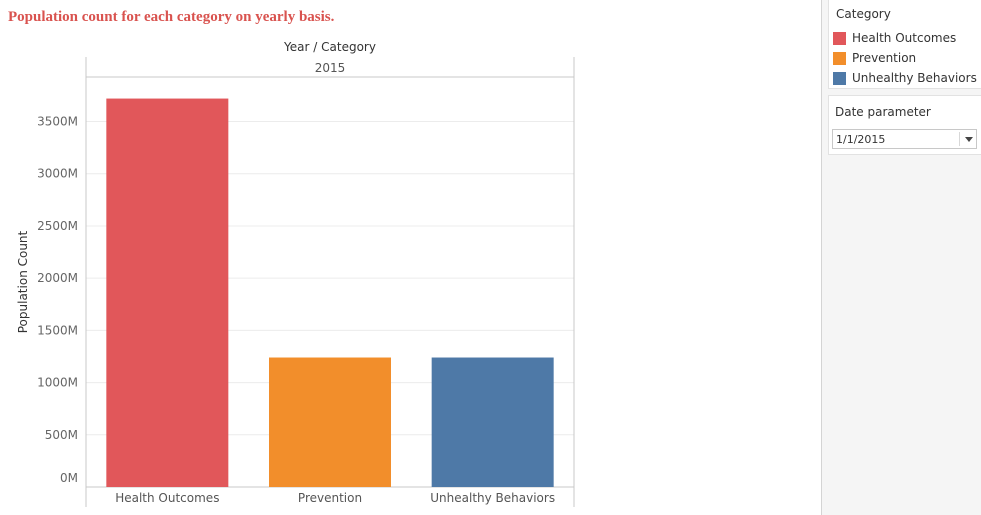 Image resolution: width=981 pixels, height=515 pixels. I want to click on legend-swatch-unhealthy-behaviors, so click(839, 78).